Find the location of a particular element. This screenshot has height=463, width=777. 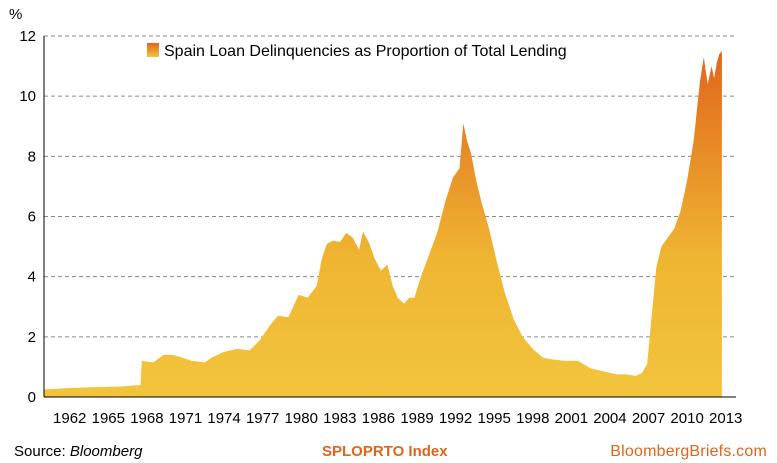

x-tick-label: 1986 is located at coordinates (378, 418).